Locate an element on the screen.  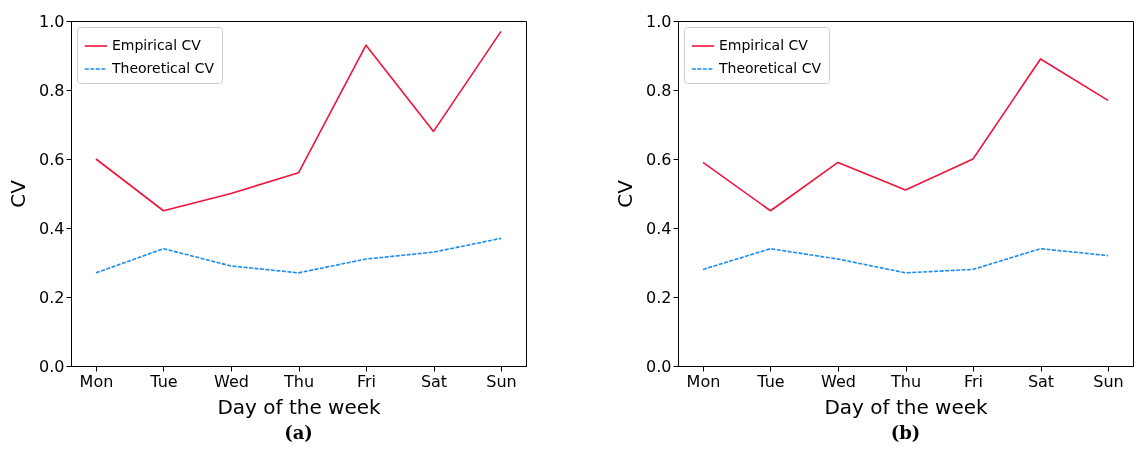
text: (b) is located at coordinates (905, 432).